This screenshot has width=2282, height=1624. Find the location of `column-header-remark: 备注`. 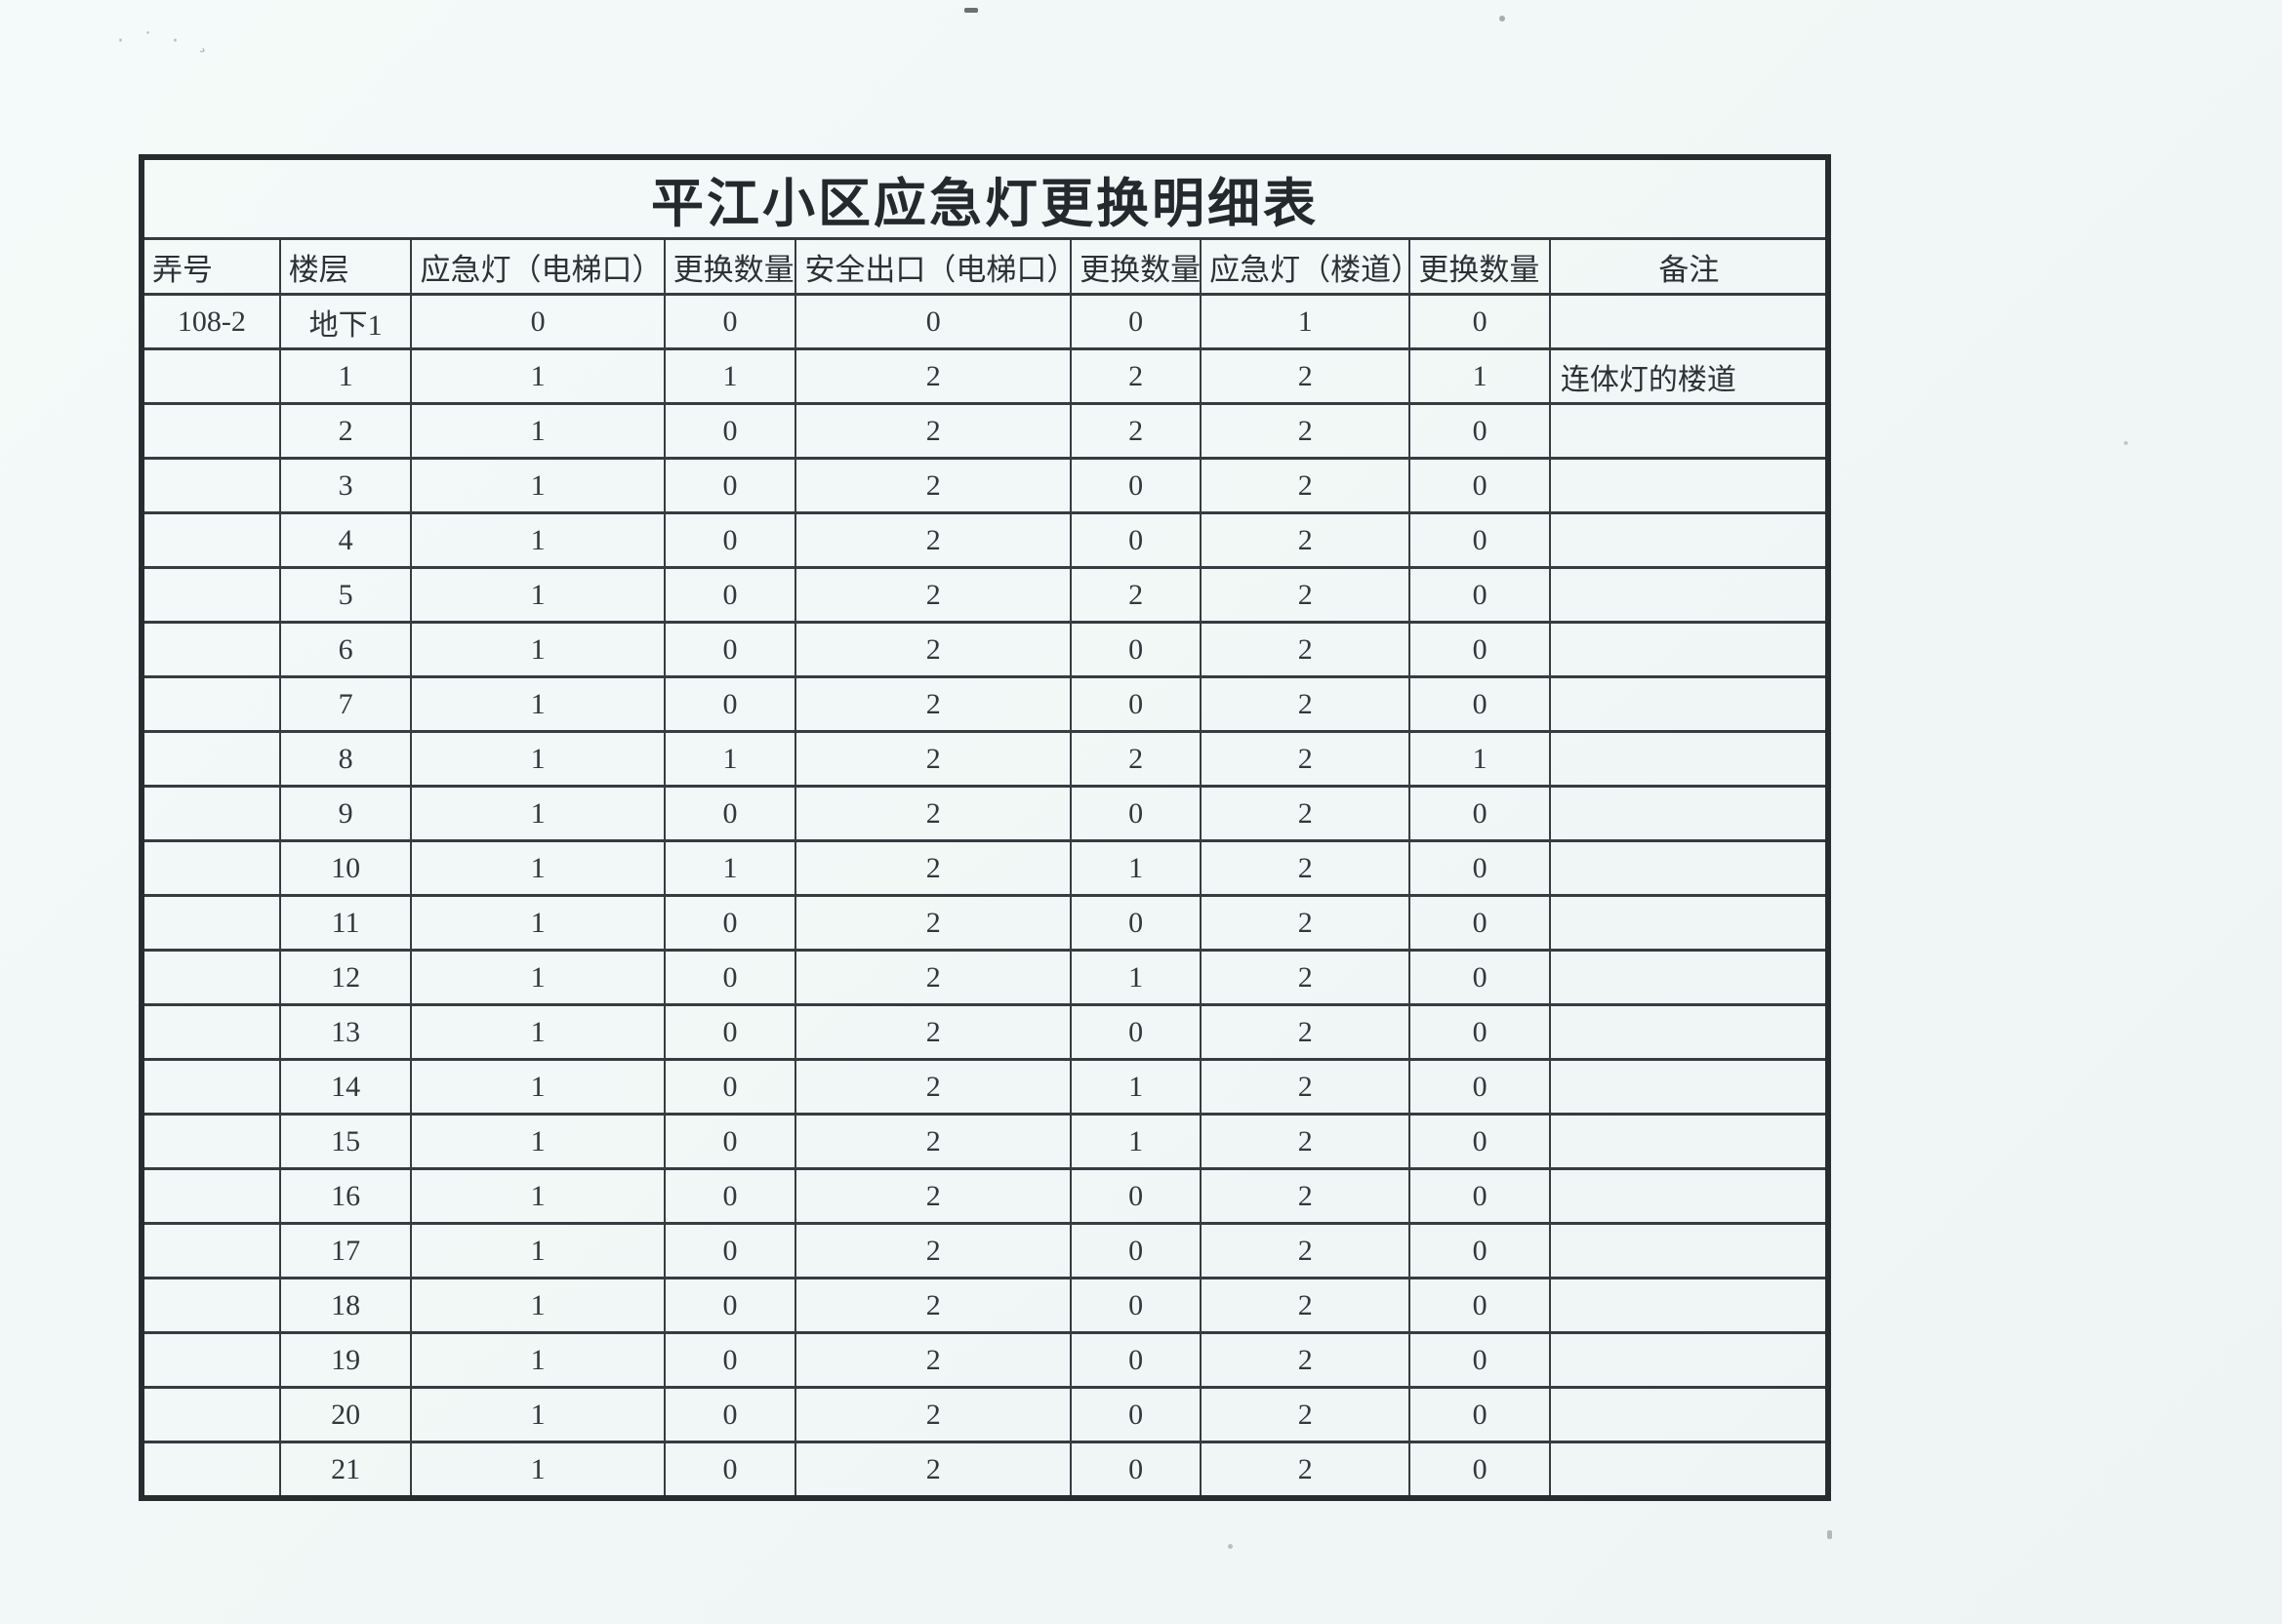

column-header-remark: 备注 is located at coordinates (1689, 266).